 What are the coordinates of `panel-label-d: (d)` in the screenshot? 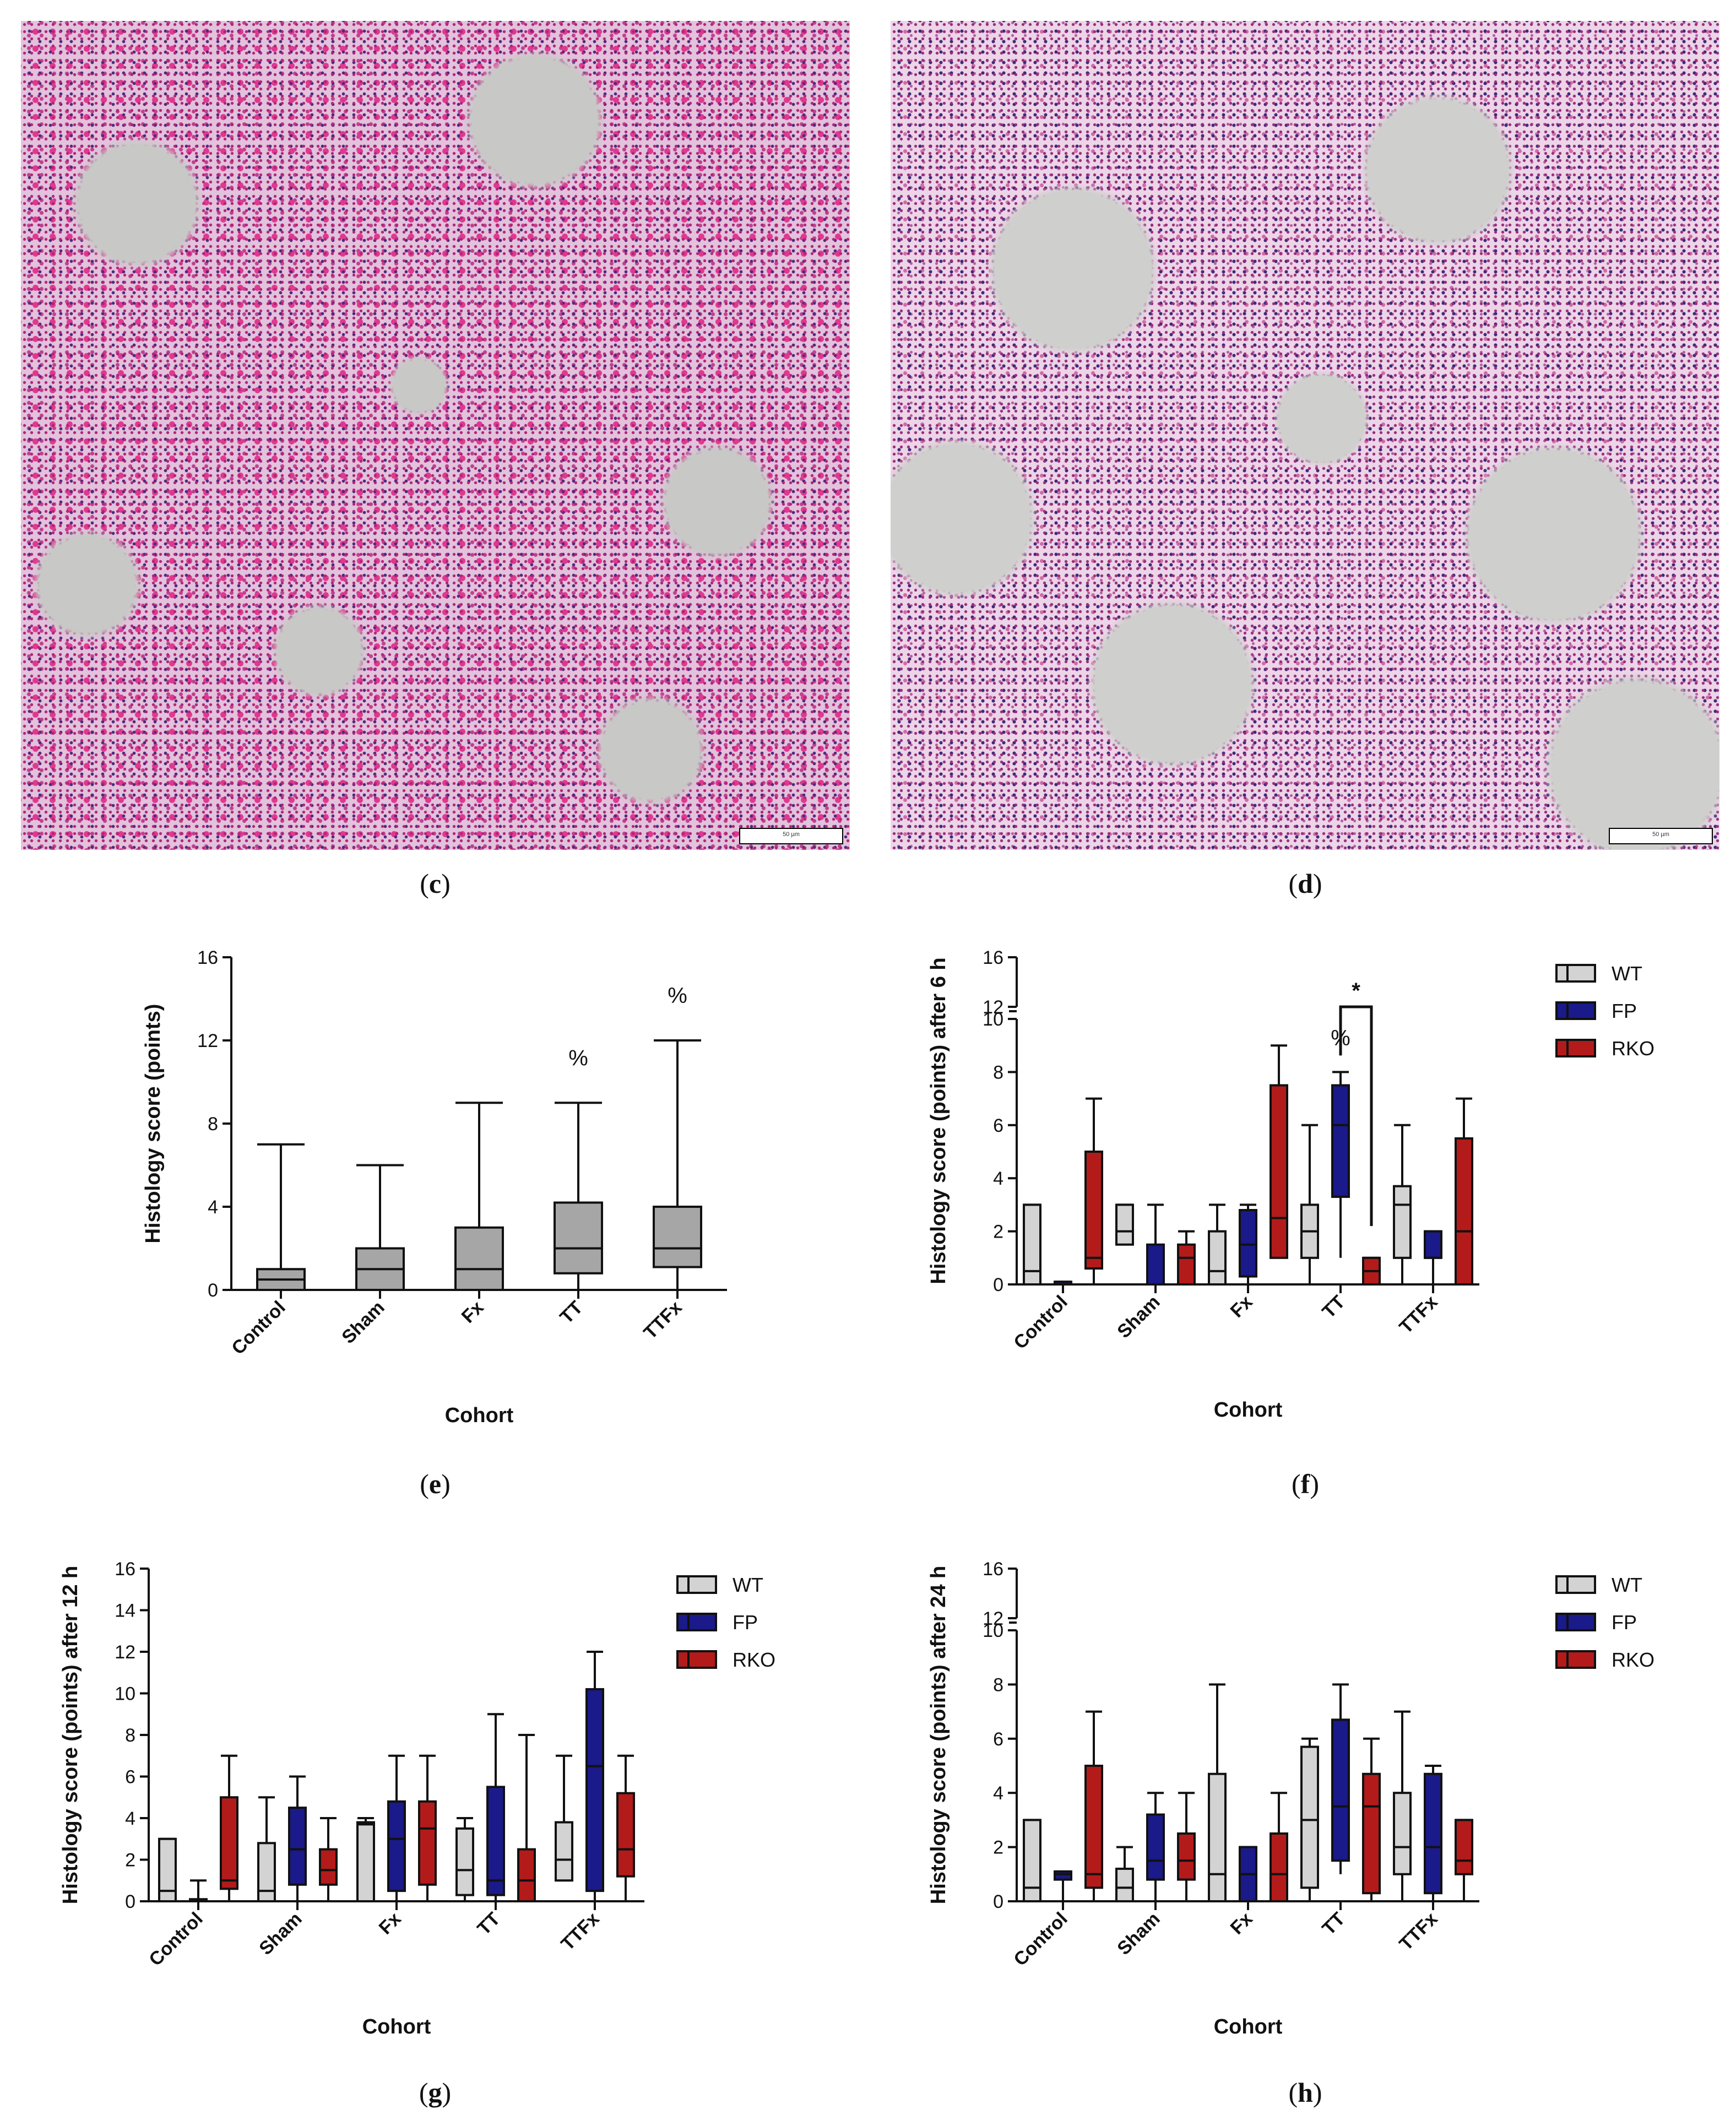 It's located at (1305, 884).